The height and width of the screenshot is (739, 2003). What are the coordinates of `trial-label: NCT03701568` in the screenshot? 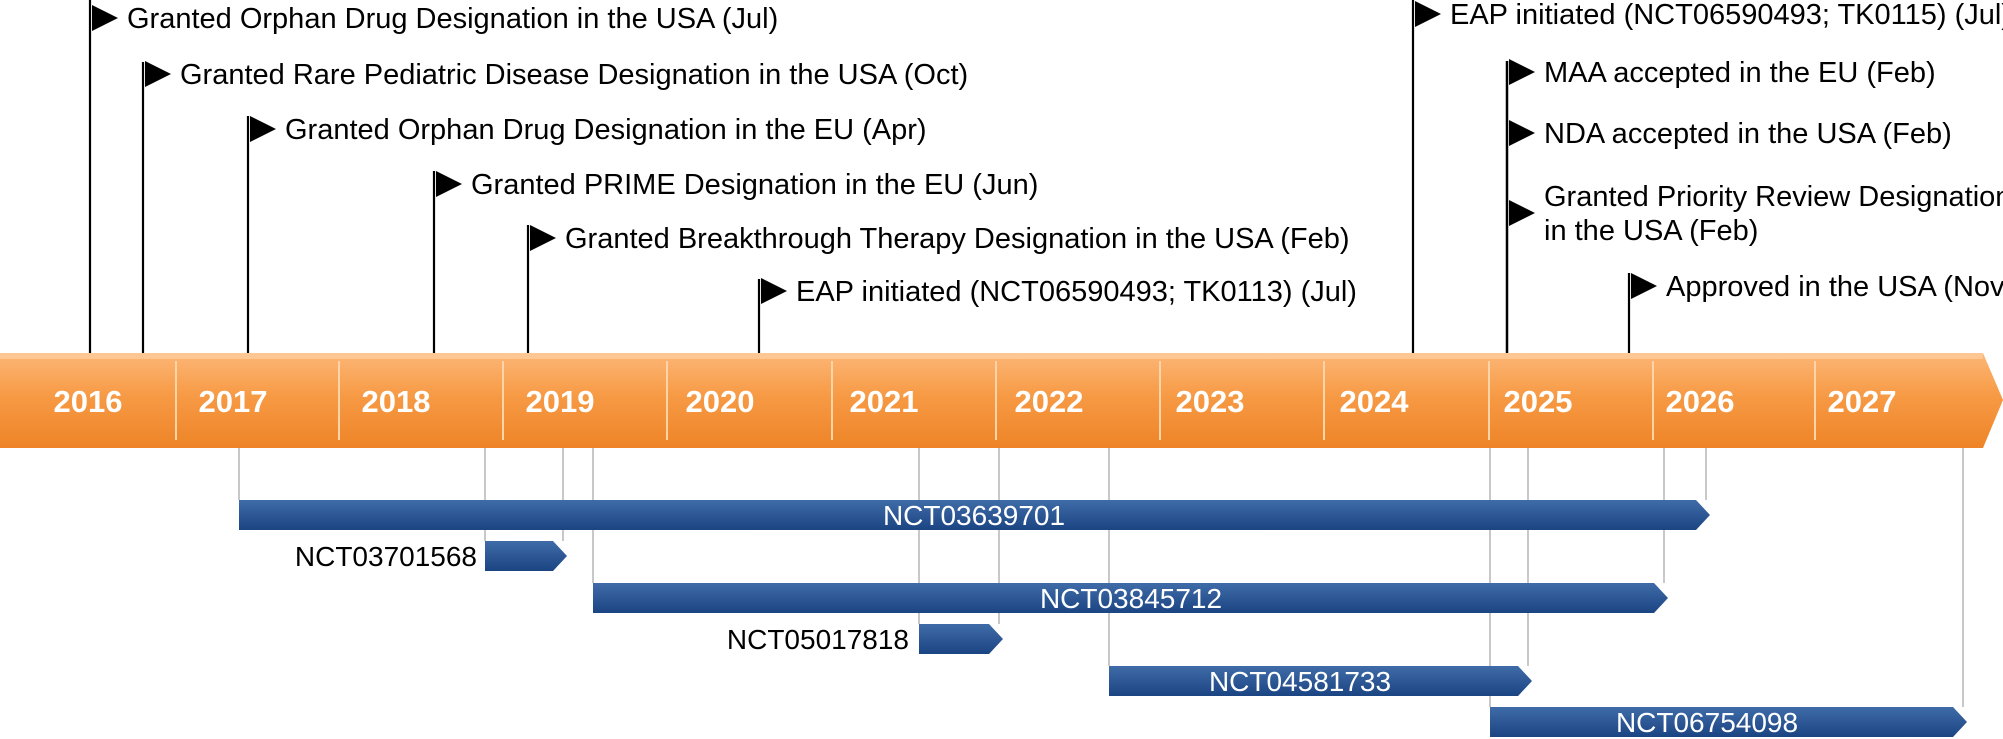 It's located at (386, 556).